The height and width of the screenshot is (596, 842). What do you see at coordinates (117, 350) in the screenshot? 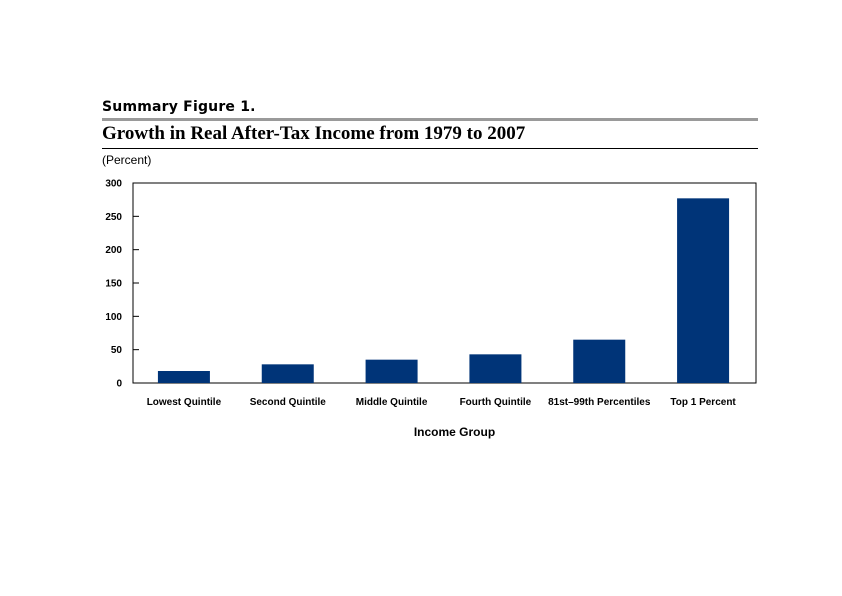
I see `y-tick-label: 50` at bounding box center [117, 350].